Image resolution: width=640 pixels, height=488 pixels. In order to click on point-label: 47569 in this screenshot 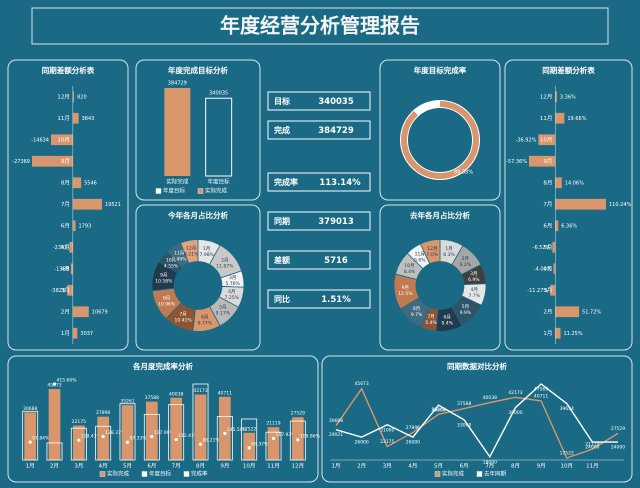, I will do `click(541, 390)`.